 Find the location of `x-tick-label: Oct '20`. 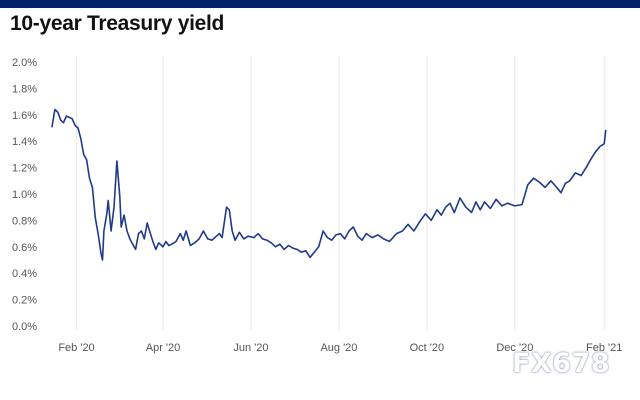

x-tick-label: Oct '20 is located at coordinates (427, 348).